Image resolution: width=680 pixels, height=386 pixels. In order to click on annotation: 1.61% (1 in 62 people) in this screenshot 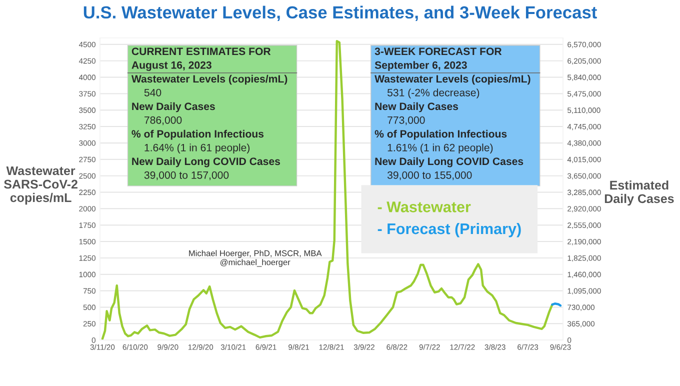, I will do `click(440, 149)`.